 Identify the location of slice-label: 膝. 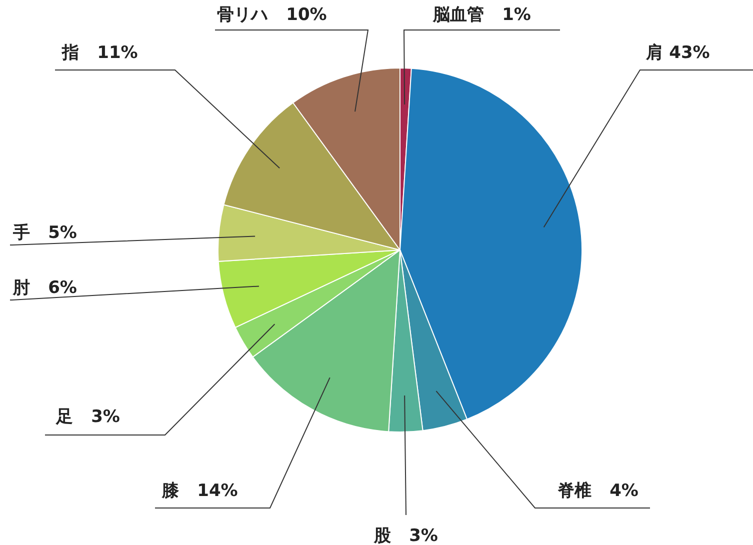
(170, 491).